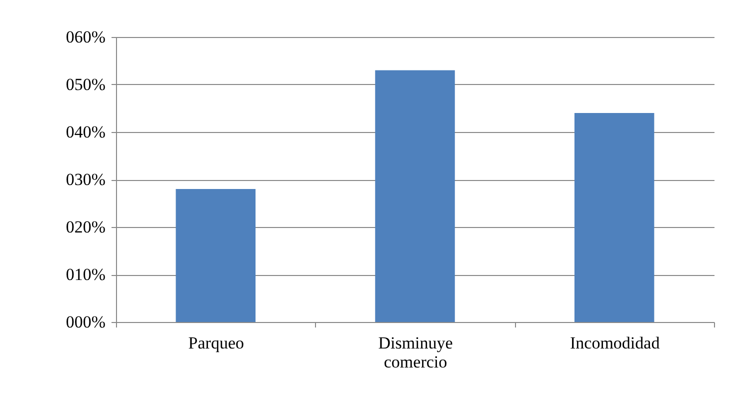 This screenshot has width=734, height=410. I want to click on y-tick-label: 050%, so click(86, 84).